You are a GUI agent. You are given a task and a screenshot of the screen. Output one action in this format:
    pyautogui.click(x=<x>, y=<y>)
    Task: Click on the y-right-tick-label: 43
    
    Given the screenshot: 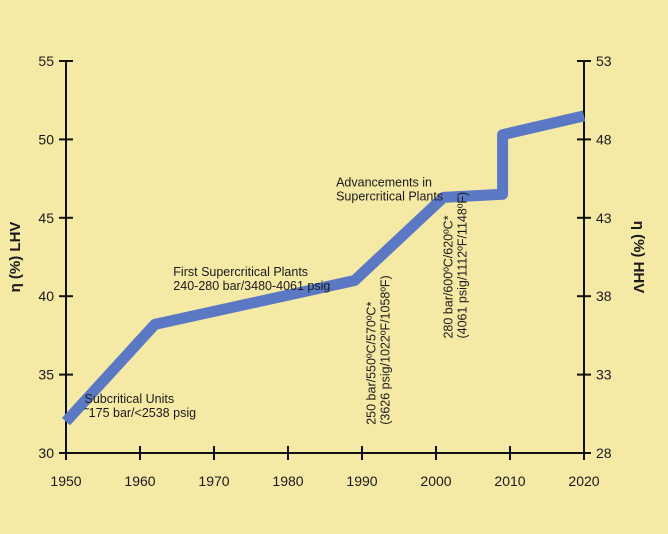 What is the action you would take?
    pyautogui.click(x=604, y=218)
    